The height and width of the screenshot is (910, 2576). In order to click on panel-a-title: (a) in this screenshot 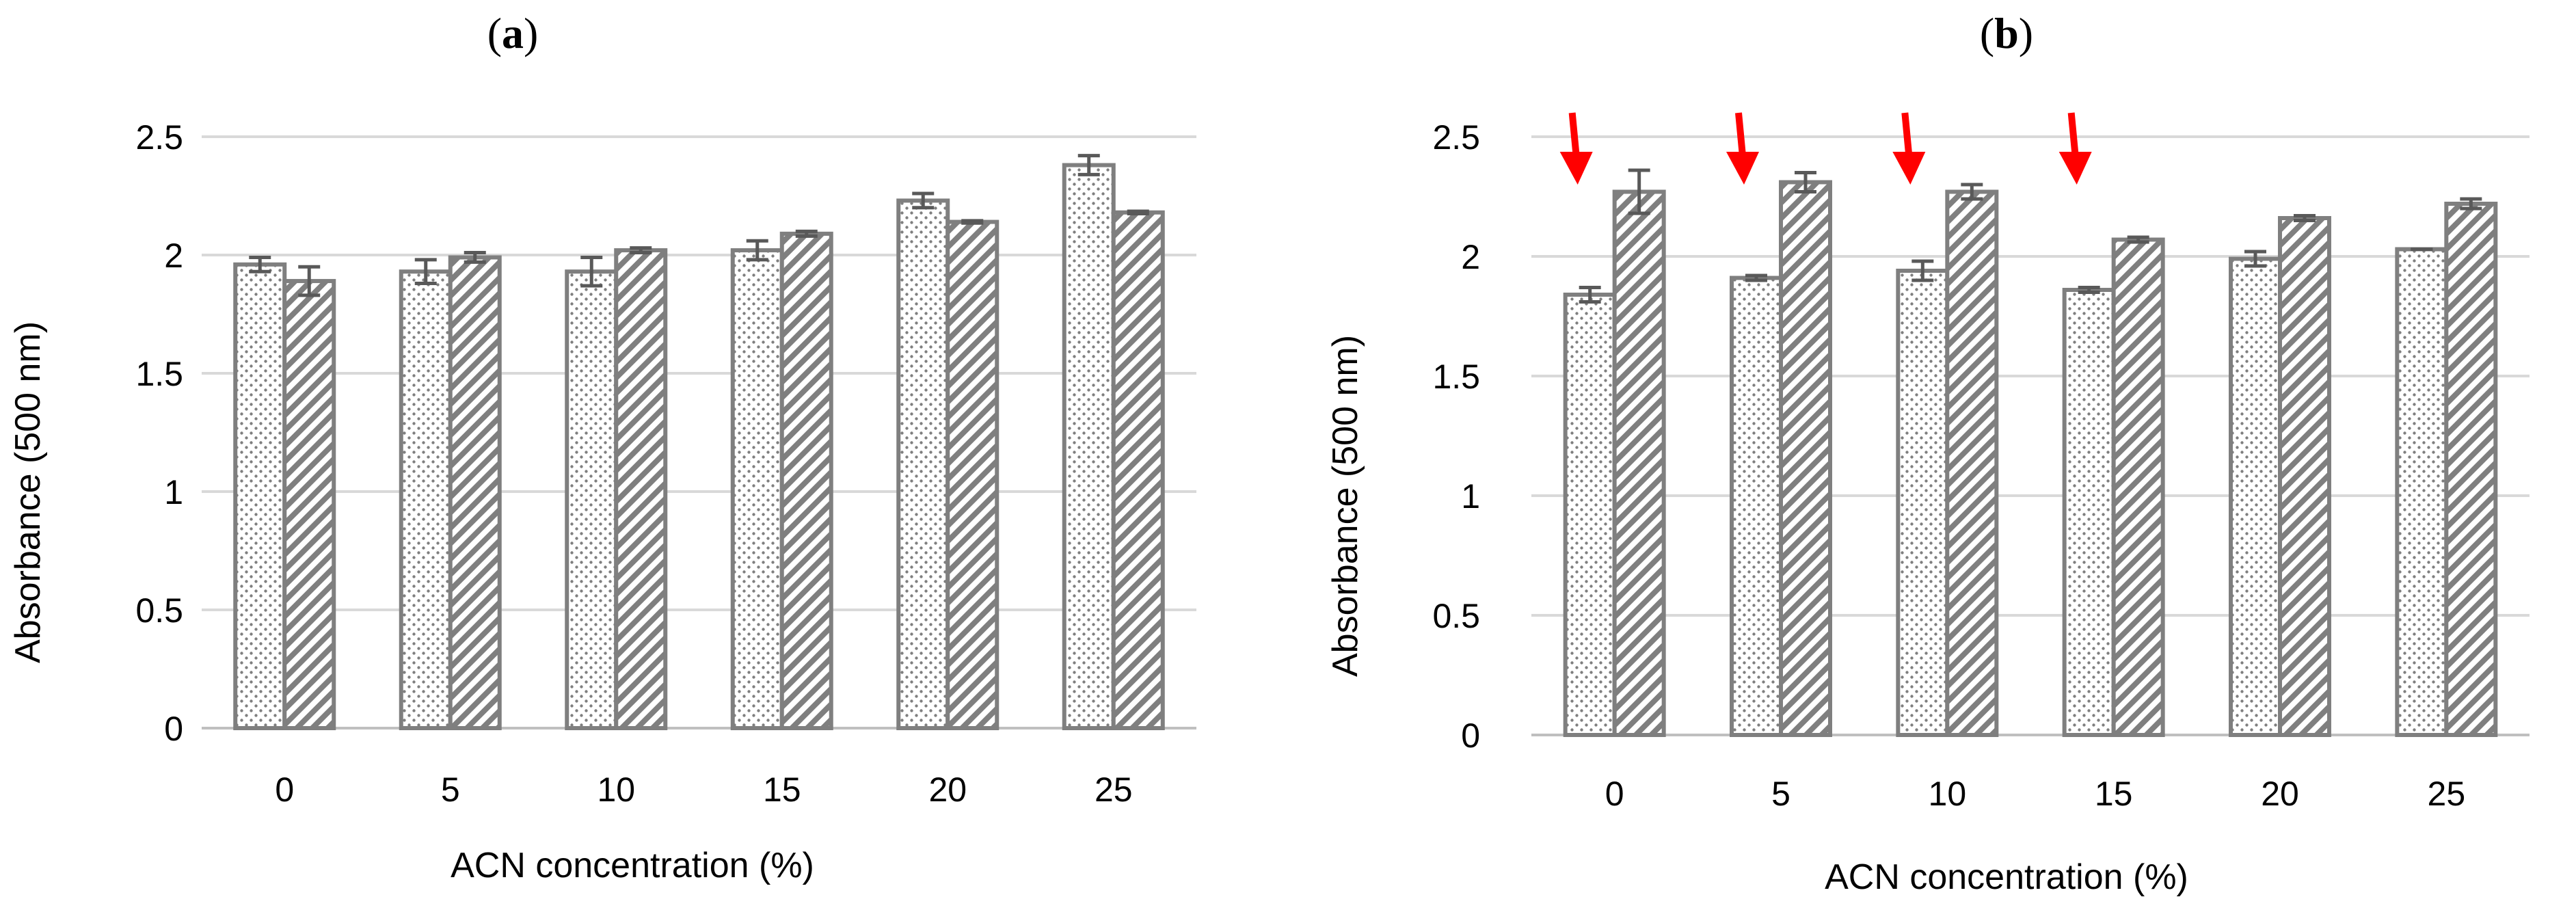, I will do `click(513, 33)`.